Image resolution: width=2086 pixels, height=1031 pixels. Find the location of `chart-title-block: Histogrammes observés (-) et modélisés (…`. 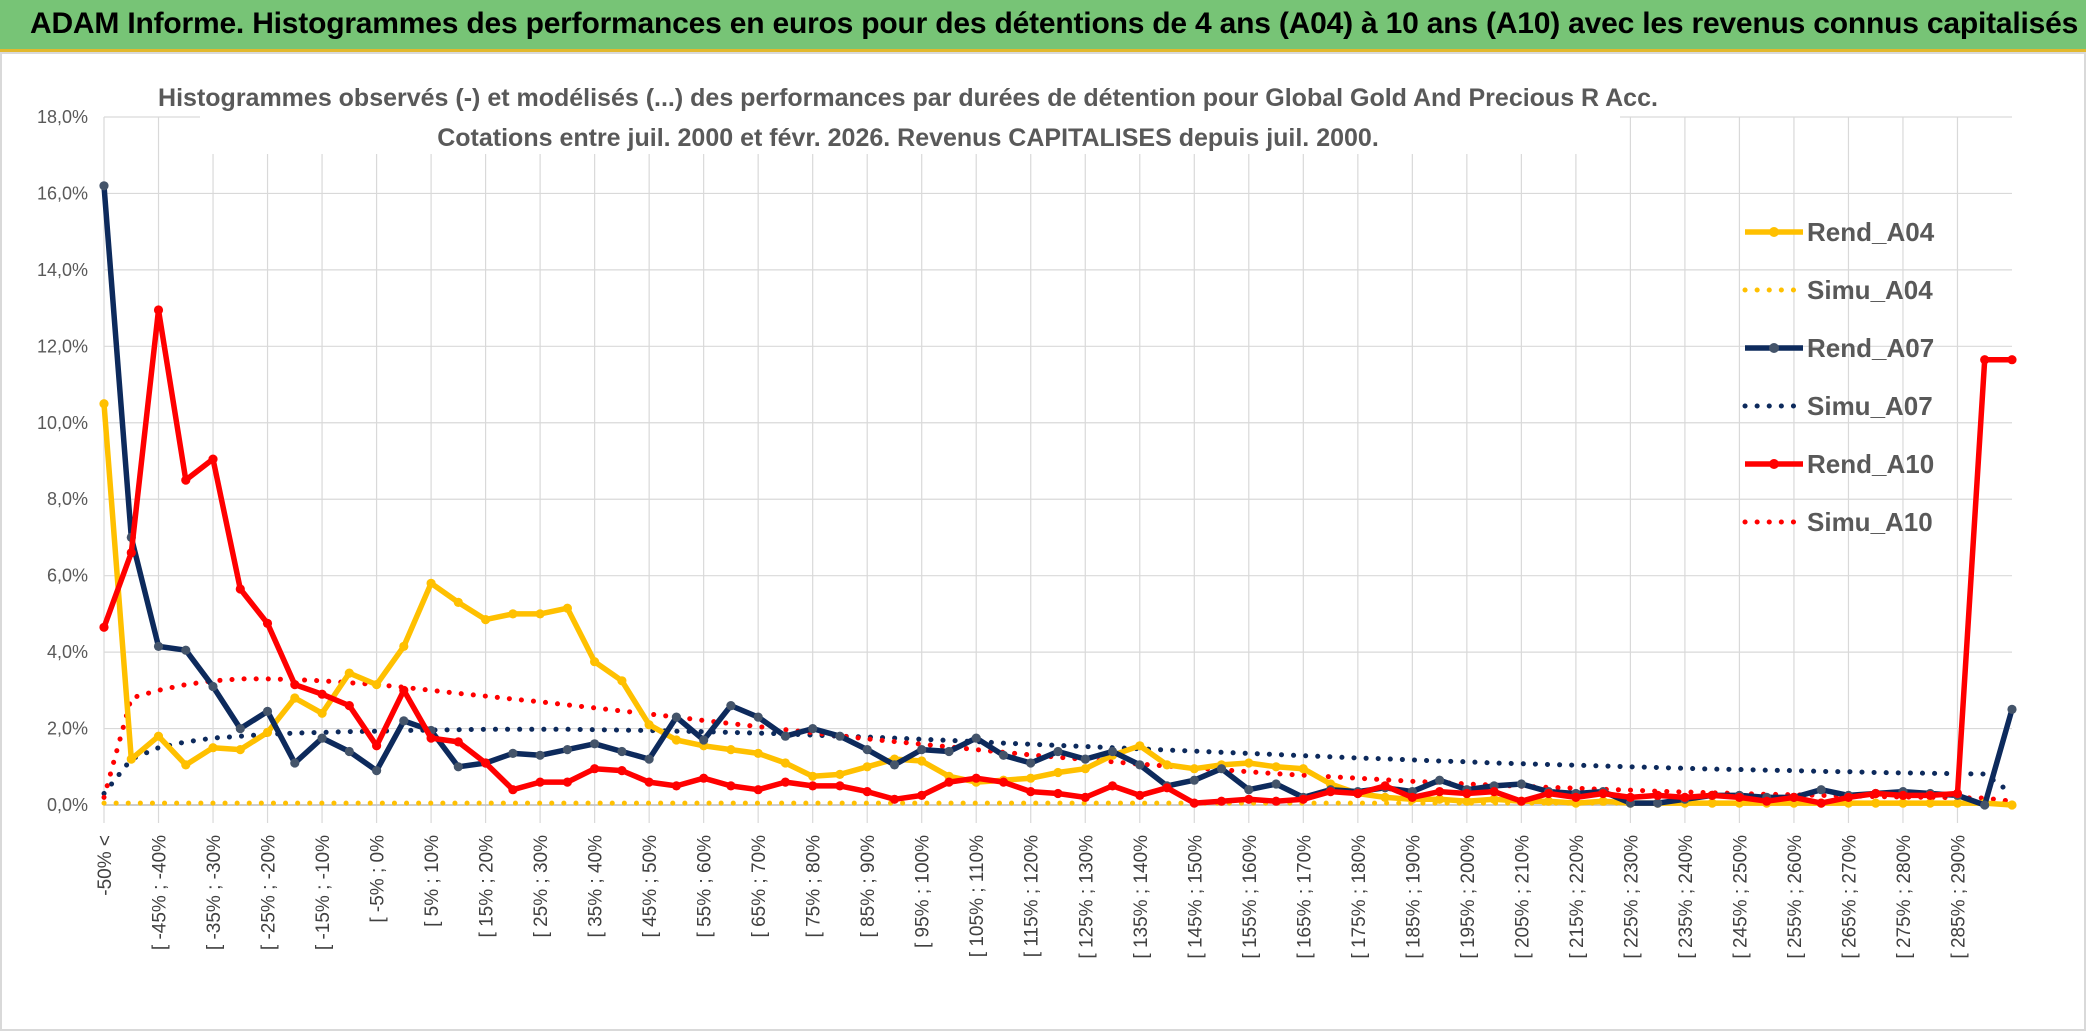

chart-title-block: Histogrammes observés (-) et modélisés (… is located at coordinates (908, 115).